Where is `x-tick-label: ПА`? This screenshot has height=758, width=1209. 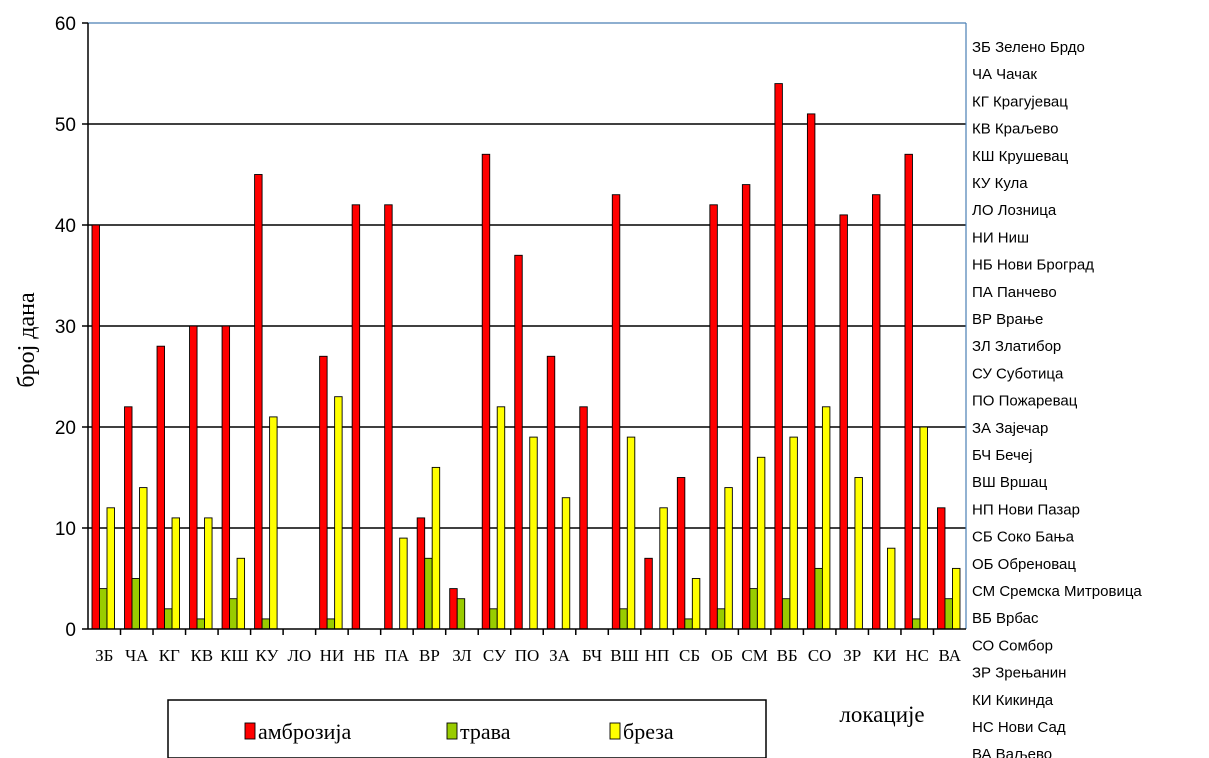 x-tick-label: ПА is located at coordinates (397, 655).